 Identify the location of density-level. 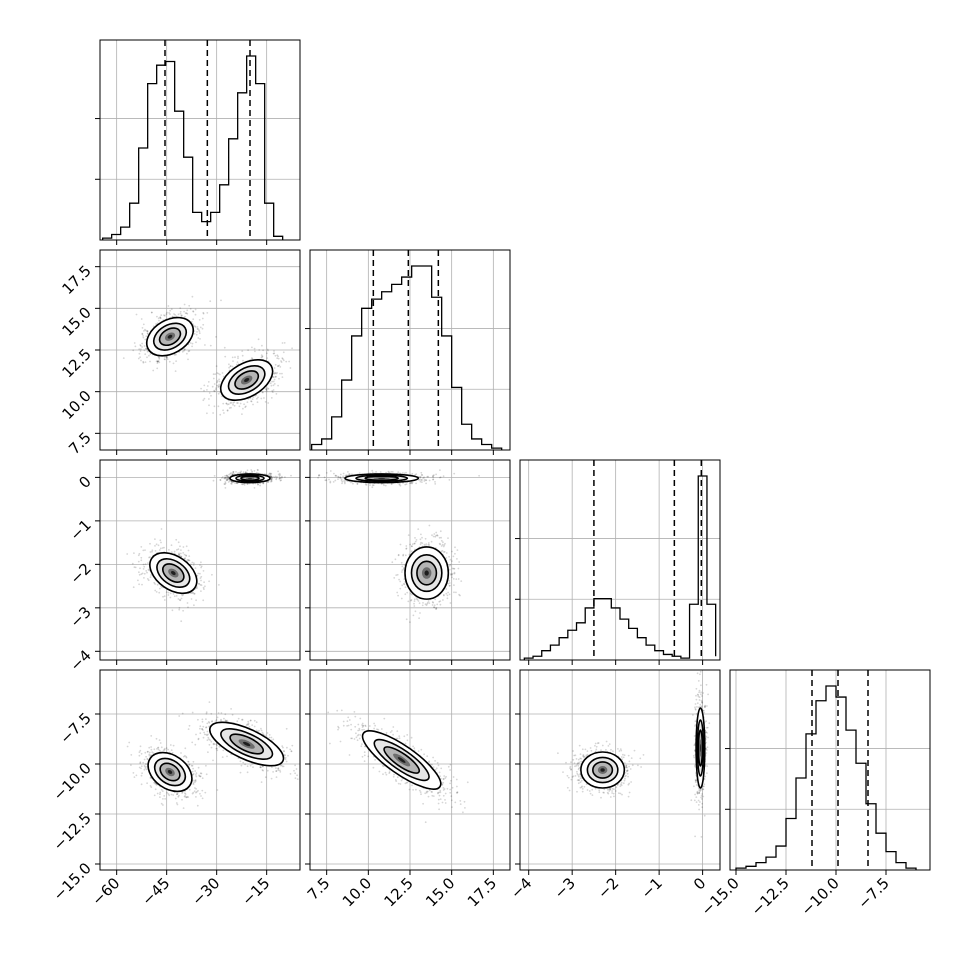
(173, 573).